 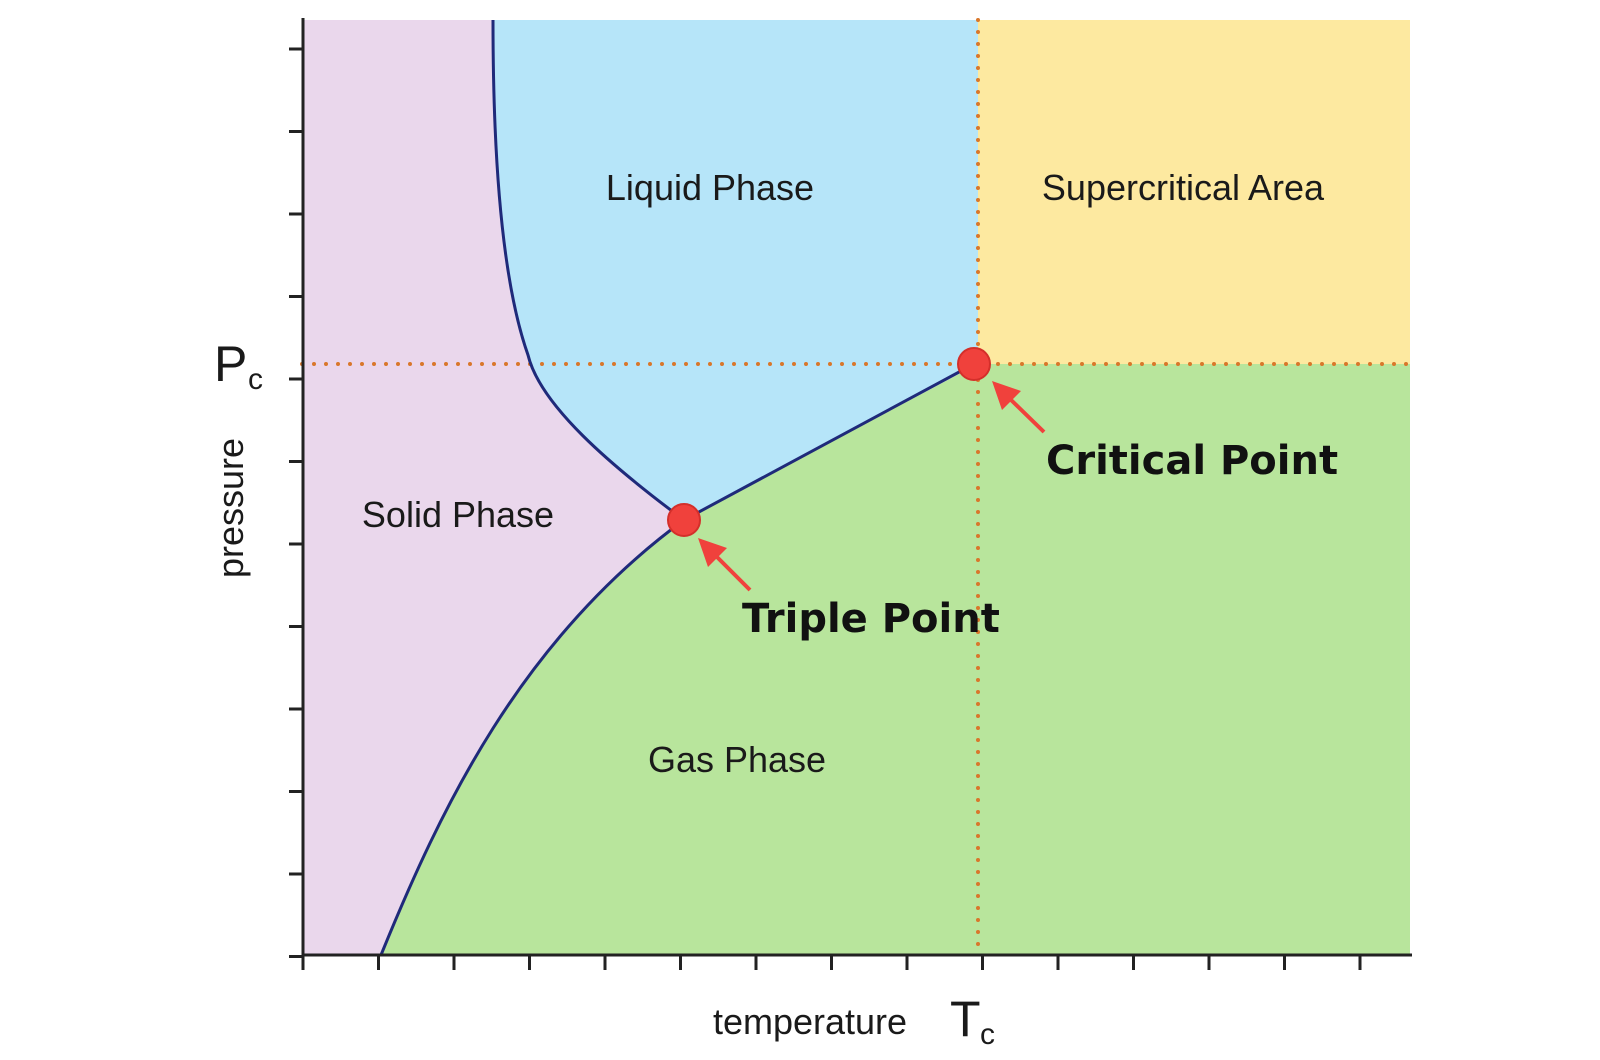 What do you see at coordinates (532, 737) in the screenshot?
I see `sublimation-curve` at bounding box center [532, 737].